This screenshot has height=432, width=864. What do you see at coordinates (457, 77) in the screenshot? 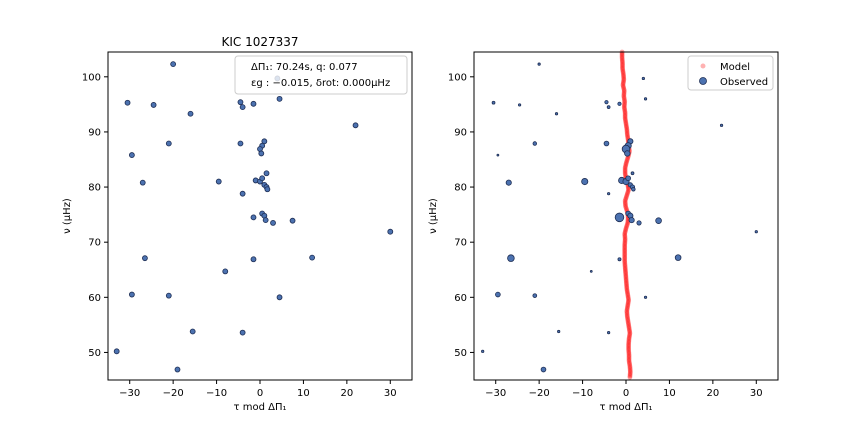
I see `right-y-tick-label: 100` at bounding box center [457, 77].